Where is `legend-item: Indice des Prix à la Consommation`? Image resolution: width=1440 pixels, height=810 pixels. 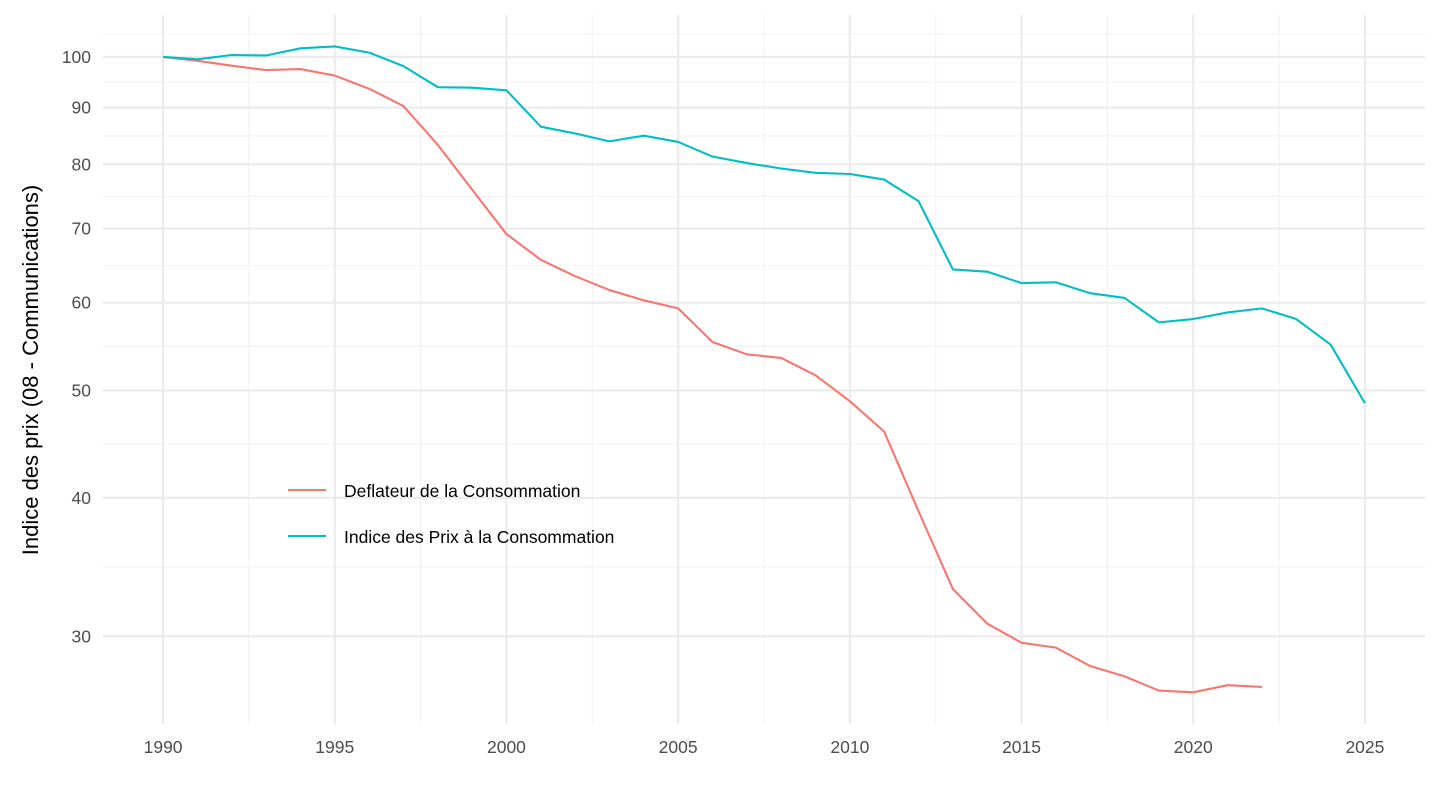
legend-item: Indice des Prix à la Consommation is located at coordinates (451, 537).